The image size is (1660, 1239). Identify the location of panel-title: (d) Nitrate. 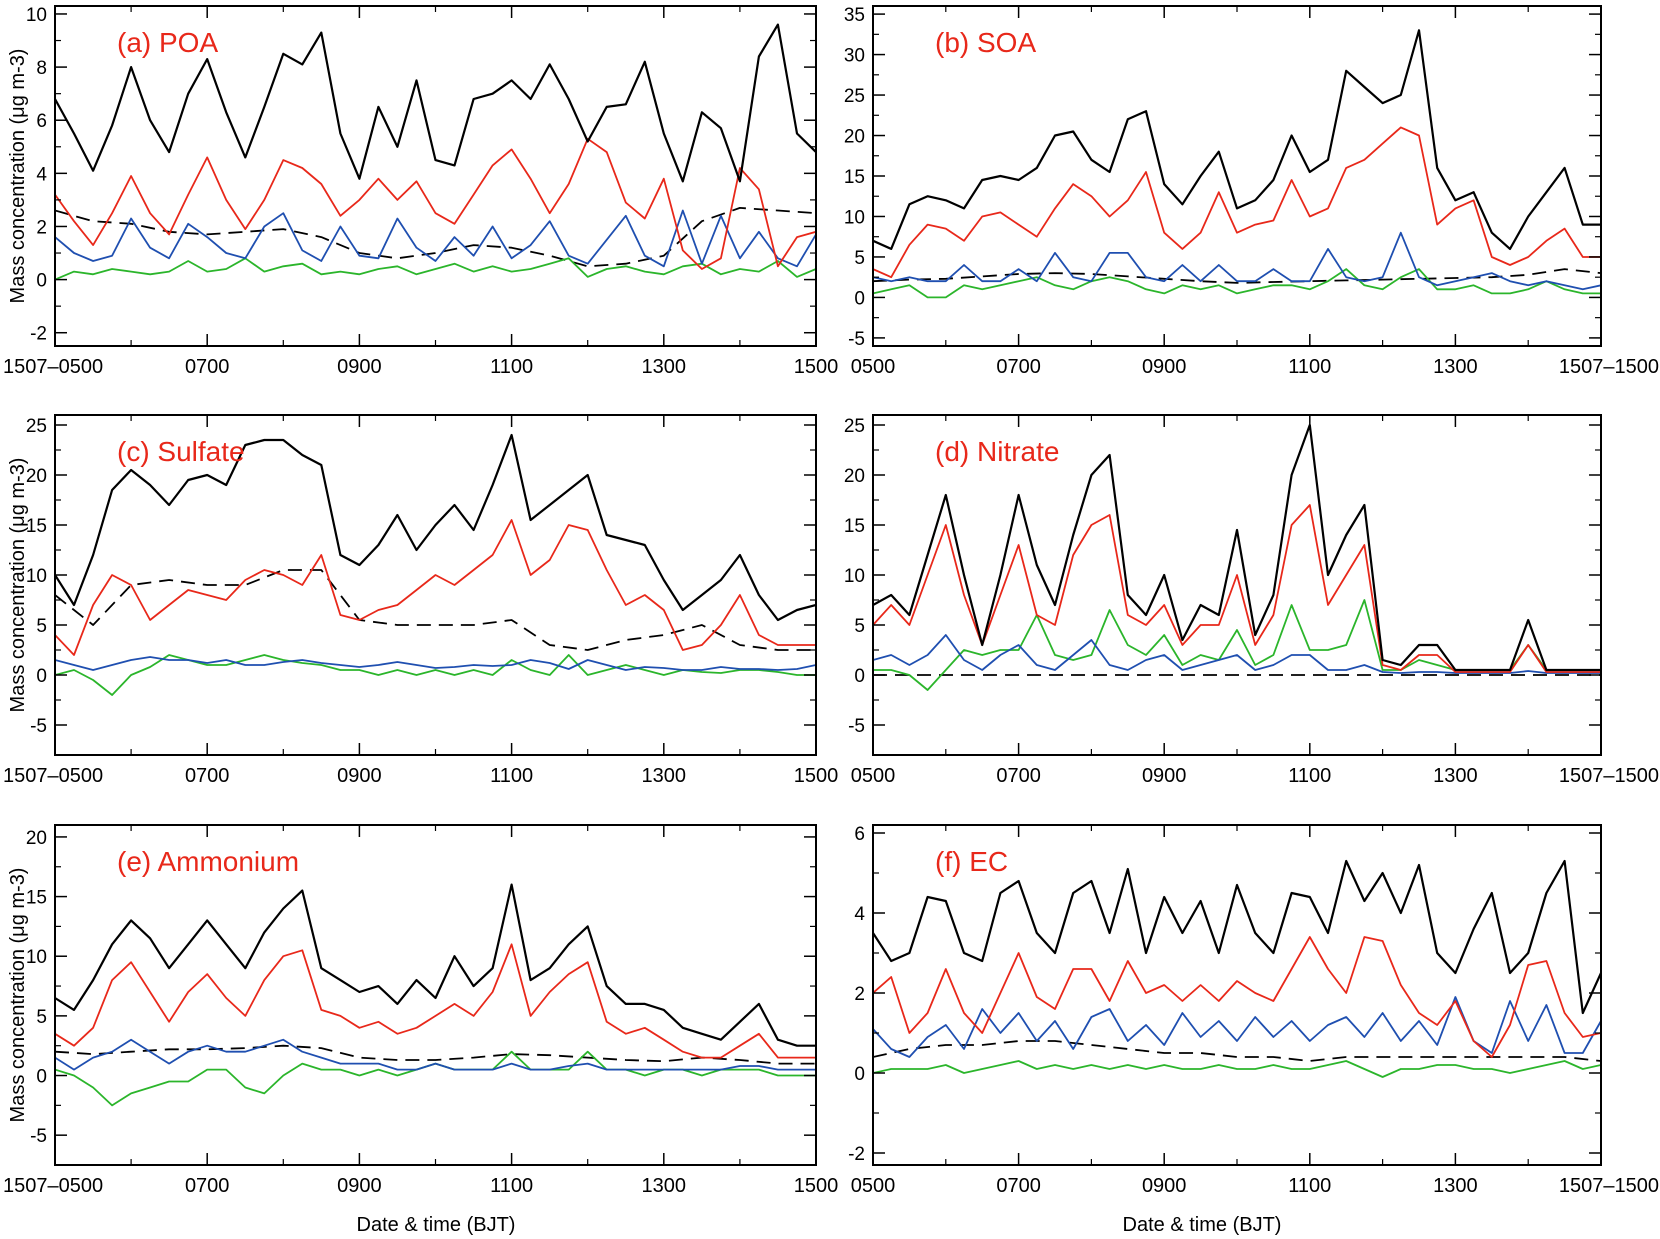
(997, 451).